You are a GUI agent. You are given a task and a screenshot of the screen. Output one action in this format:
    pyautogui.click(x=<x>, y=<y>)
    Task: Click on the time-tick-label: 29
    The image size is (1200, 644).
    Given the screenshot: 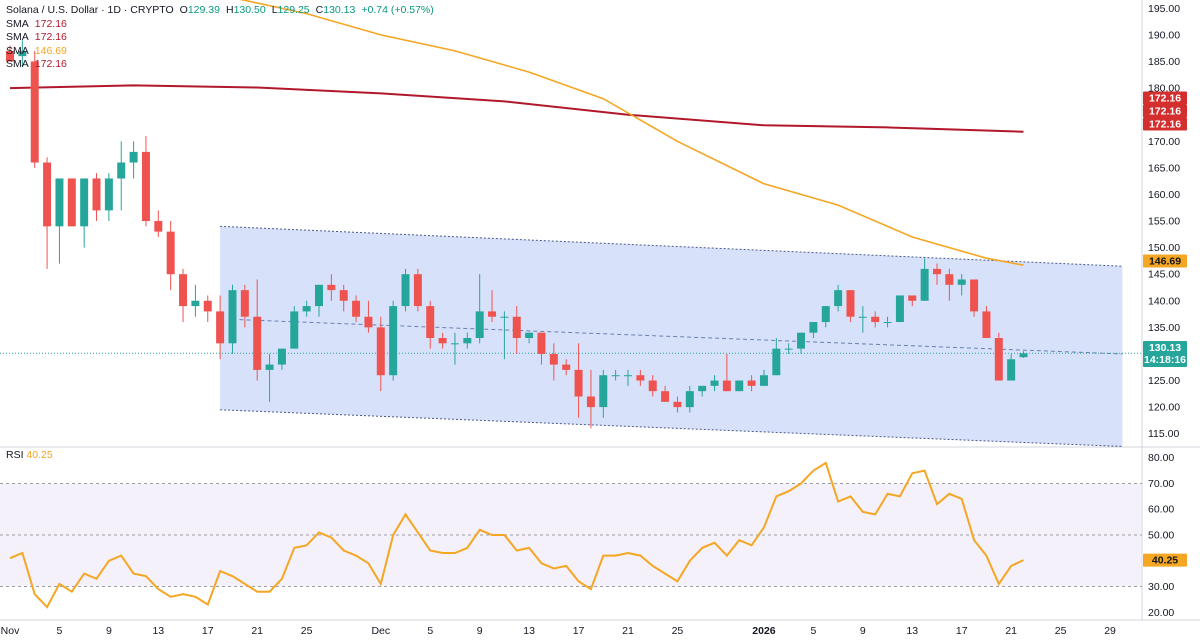 What is the action you would take?
    pyautogui.click(x=1110, y=631)
    